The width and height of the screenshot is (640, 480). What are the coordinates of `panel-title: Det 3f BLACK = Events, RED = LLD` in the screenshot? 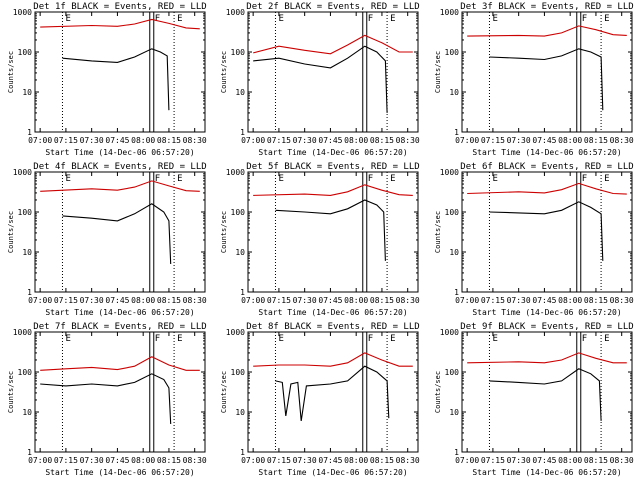 It's located at (546, 7).